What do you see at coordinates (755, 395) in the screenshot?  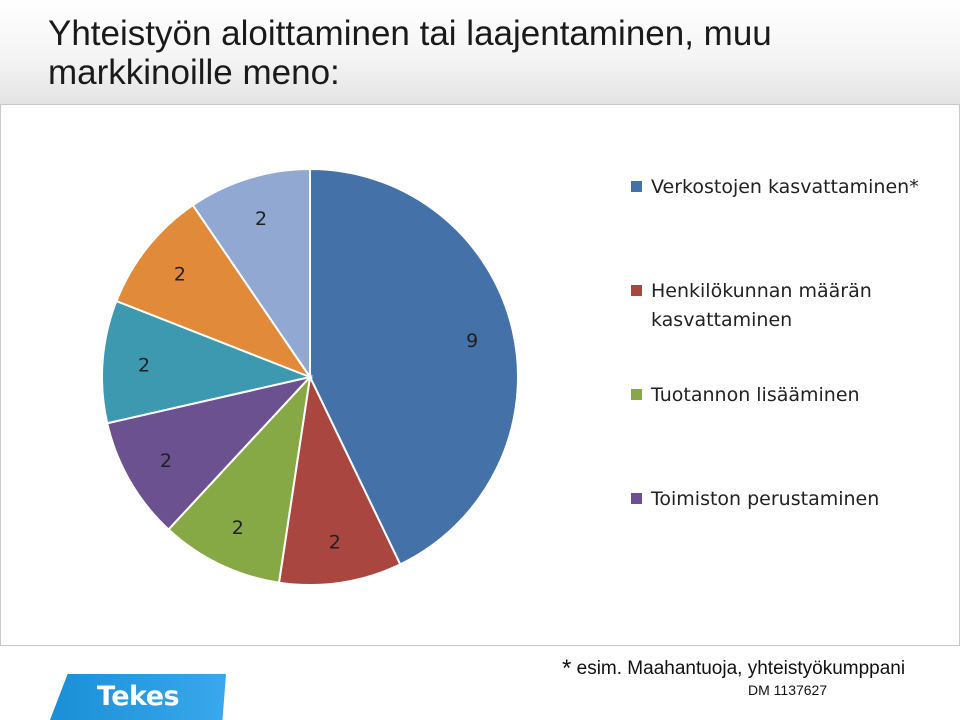 I see `legend-label: Tuotannon lisääminen` at bounding box center [755, 395].